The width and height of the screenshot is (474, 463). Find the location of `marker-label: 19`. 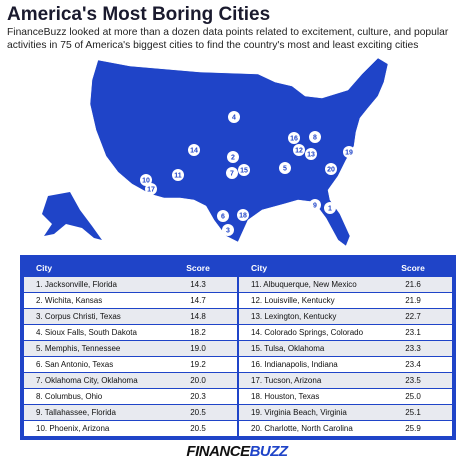

marker-label: 19 is located at coordinates (349, 153).